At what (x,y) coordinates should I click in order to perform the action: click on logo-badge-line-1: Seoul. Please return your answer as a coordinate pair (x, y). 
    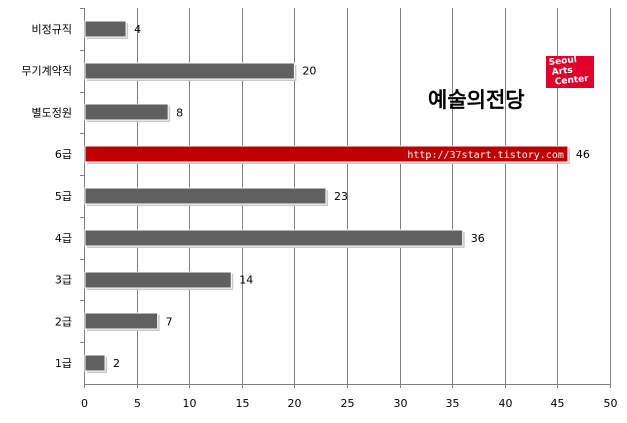
    Looking at the image, I should click on (562, 61).